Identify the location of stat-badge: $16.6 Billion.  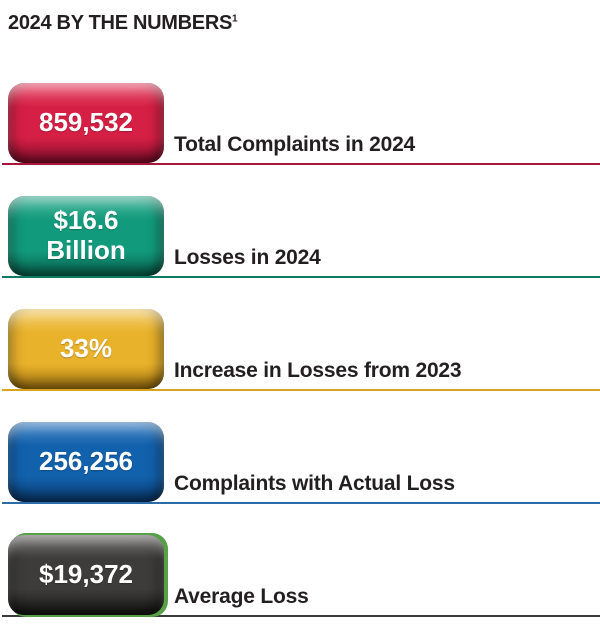
(86, 236).